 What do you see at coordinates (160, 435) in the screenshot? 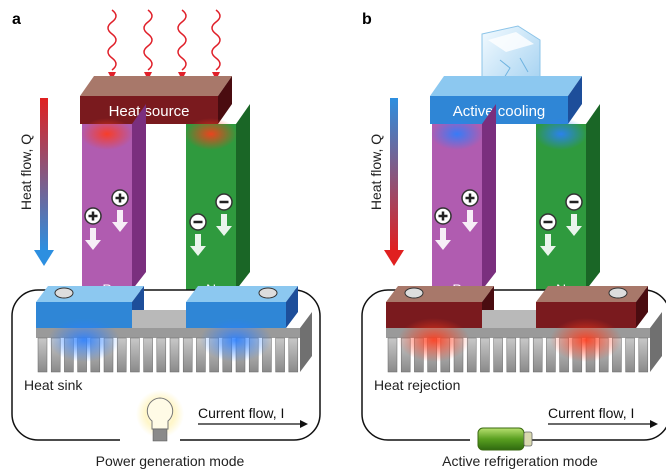
I see `bulb-base` at bounding box center [160, 435].